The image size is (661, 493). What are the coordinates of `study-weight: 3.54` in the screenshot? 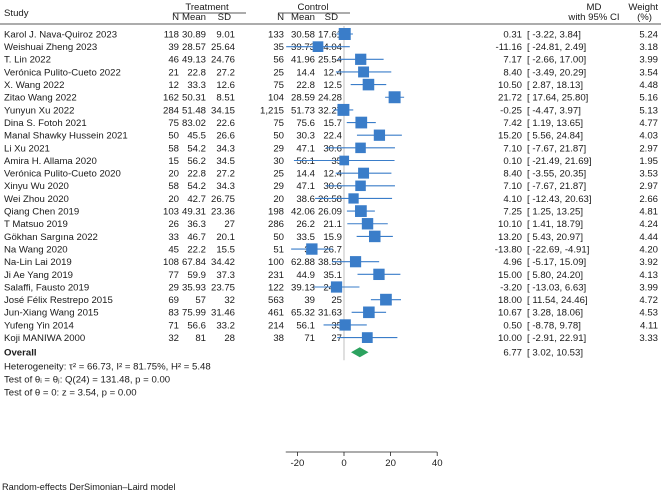 It's located at (648, 72).